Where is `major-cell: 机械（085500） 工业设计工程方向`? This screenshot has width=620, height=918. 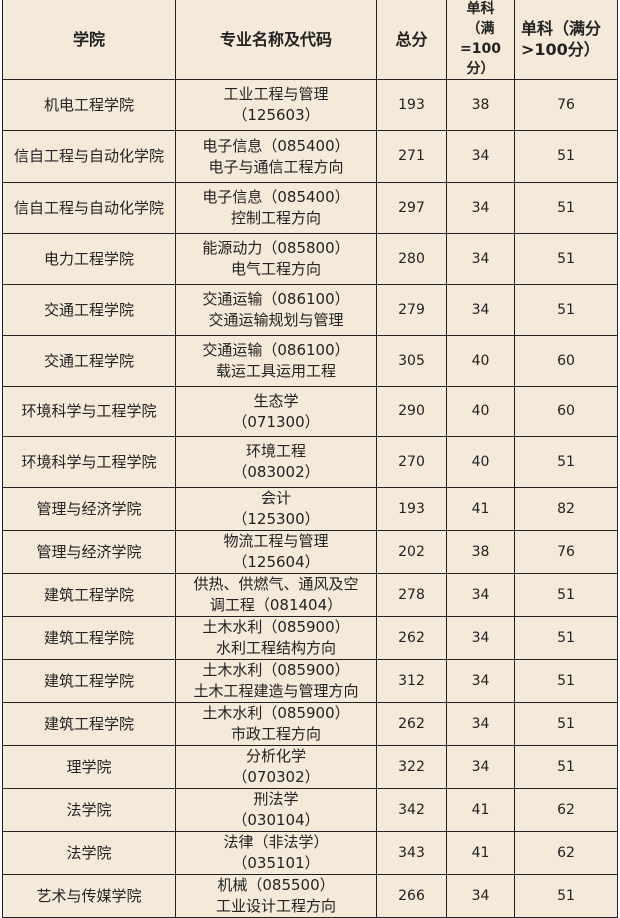 major-cell: 机械（085500） 工业设计工程方向 is located at coordinates (276, 896).